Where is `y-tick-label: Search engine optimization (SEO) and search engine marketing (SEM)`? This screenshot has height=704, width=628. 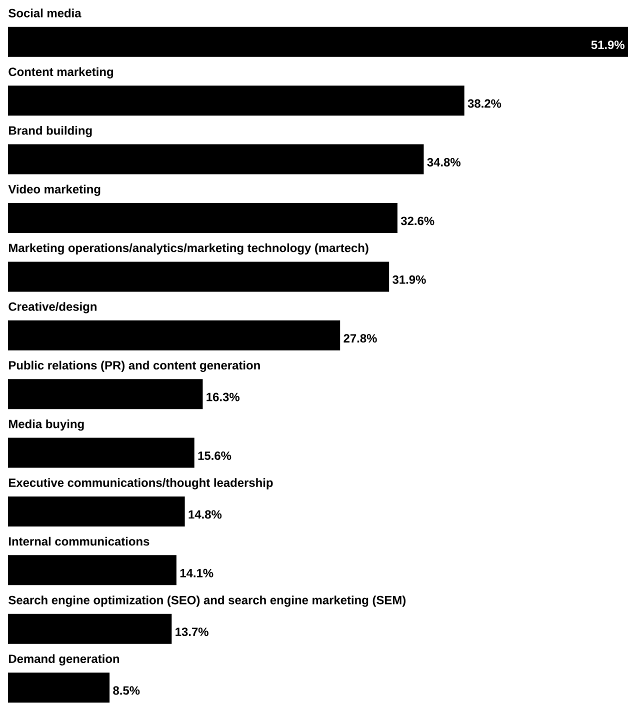
y-tick-label: Search engine optimization (SEO) and search engine marketing (SEM) is located at coordinates (207, 601).